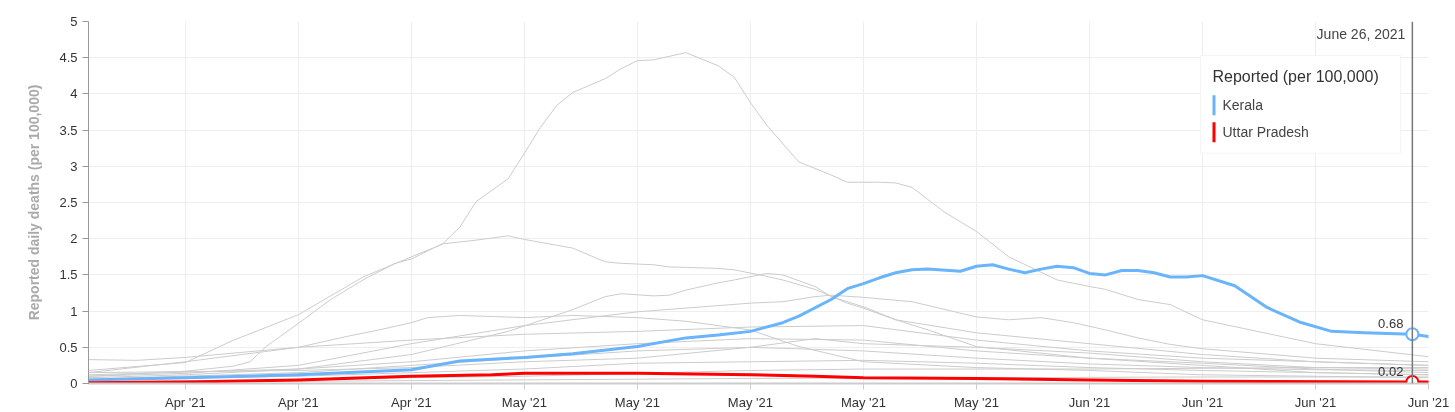 The height and width of the screenshot is (412, 1455). What do you see at coordinates (74, 383) in the screenshot?
I see `y-tick-label: 0` at bounding box center [74, 383].